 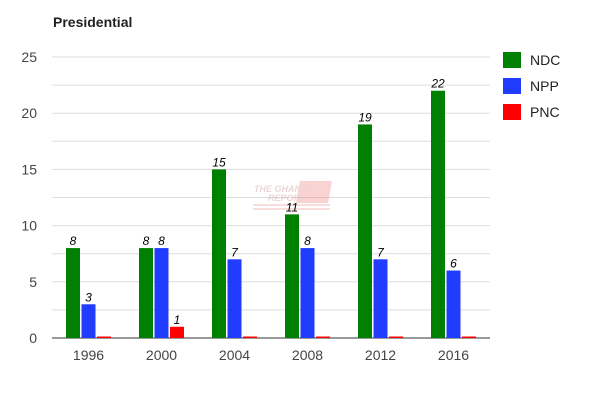 What do you see at coordinates (512, 86) in the screenshot?
I see `legend-swatch-npp` at bounding box center [512, 86].